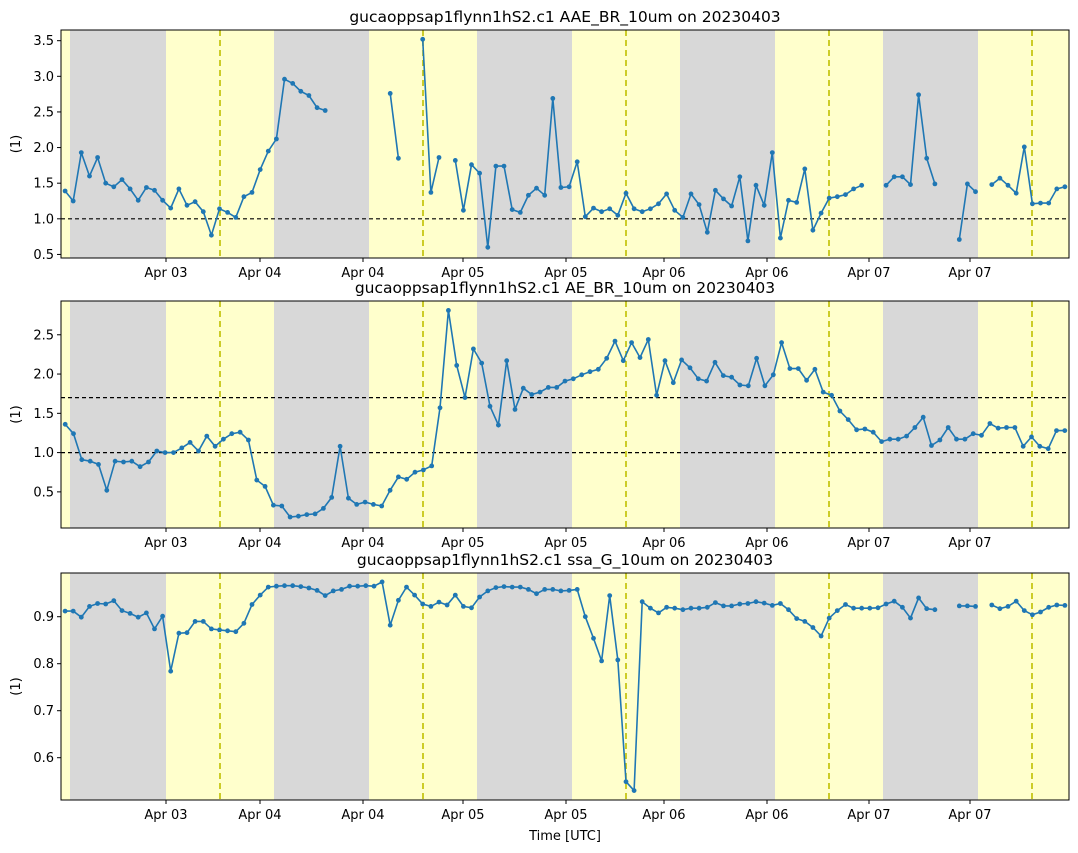 The image size is (1078, 853). Describe the element at coordinates (43, 492) in the screenshot. I see `y-tick-label: 0.5` at that location.